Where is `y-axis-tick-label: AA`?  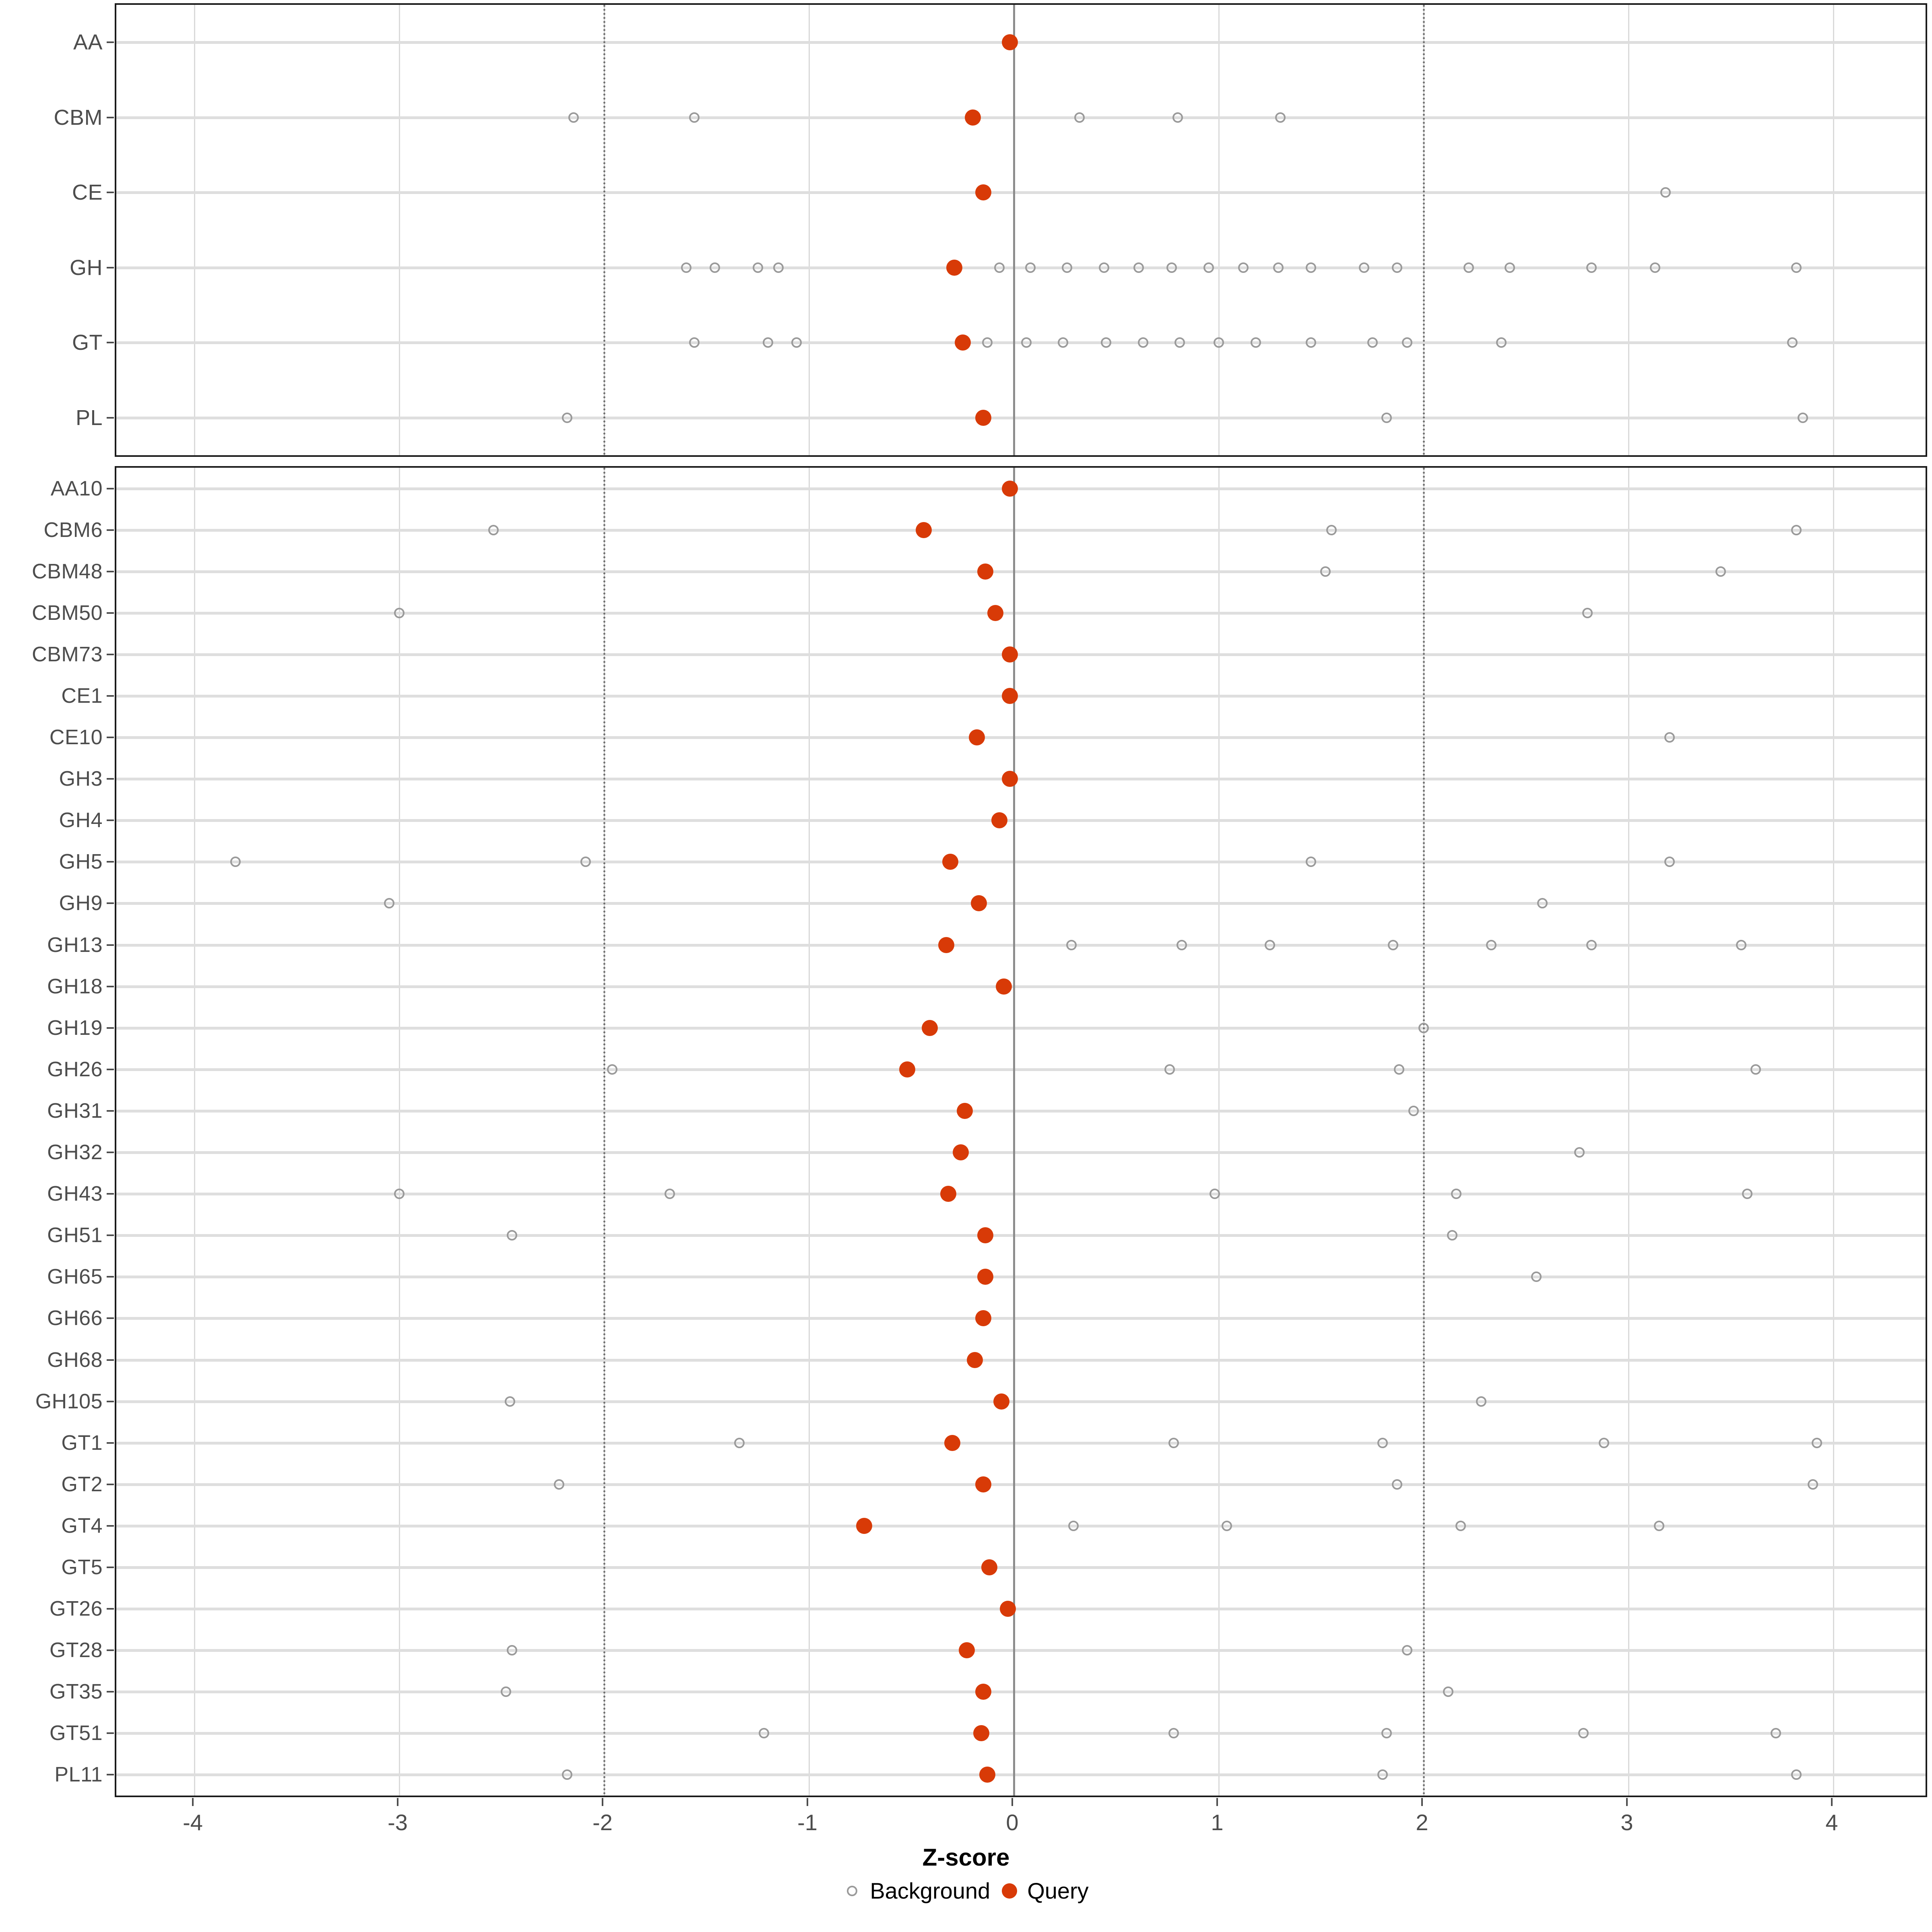 y-axis-tick-label: AA is located at coordinates (88, 42).